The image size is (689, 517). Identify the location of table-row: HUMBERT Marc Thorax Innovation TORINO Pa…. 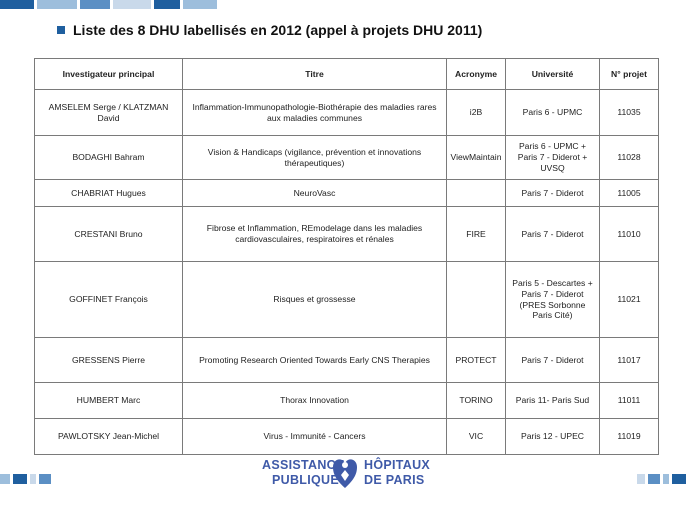
(346, 400).